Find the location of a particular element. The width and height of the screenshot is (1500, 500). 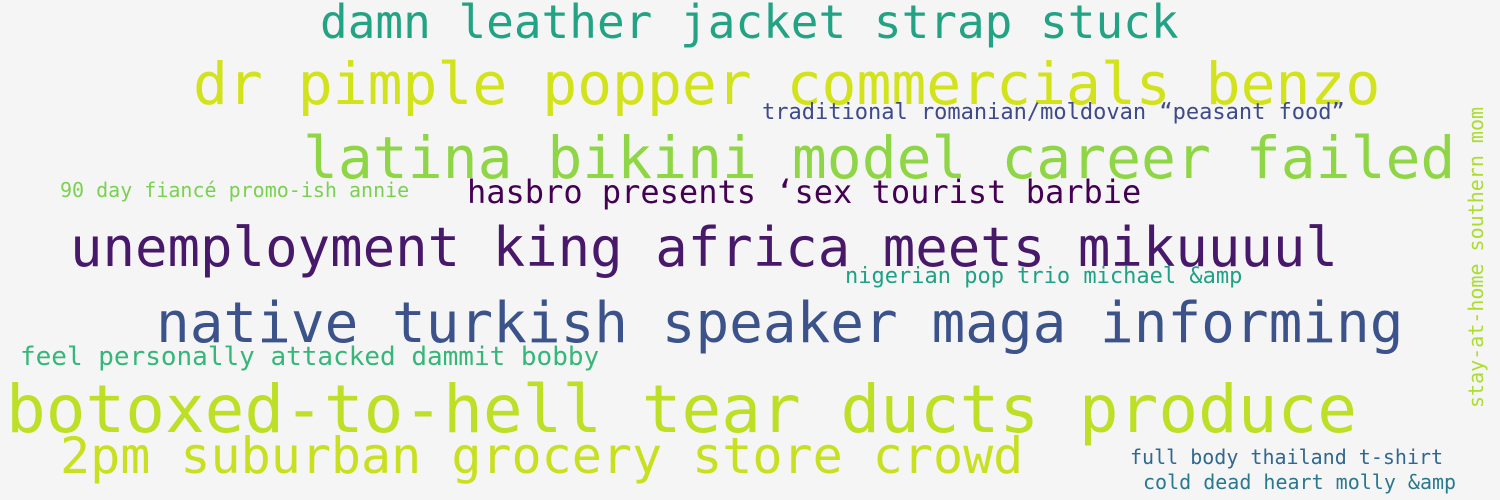

phrase-unemployment-king: unemployment king africa meets mikuuuul is located at coordinates (704, 247).